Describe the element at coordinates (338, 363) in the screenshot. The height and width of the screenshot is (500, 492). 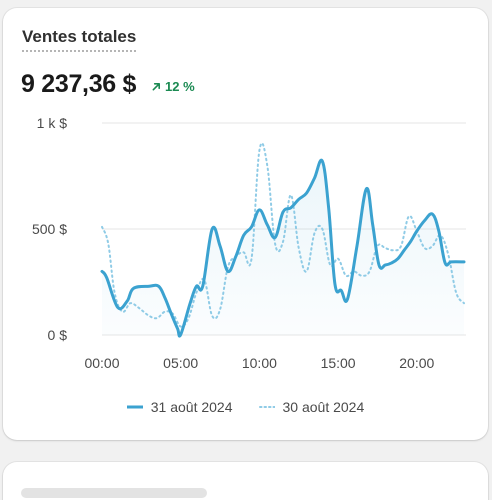
I see `x-tick-label: 15:00` at that location.